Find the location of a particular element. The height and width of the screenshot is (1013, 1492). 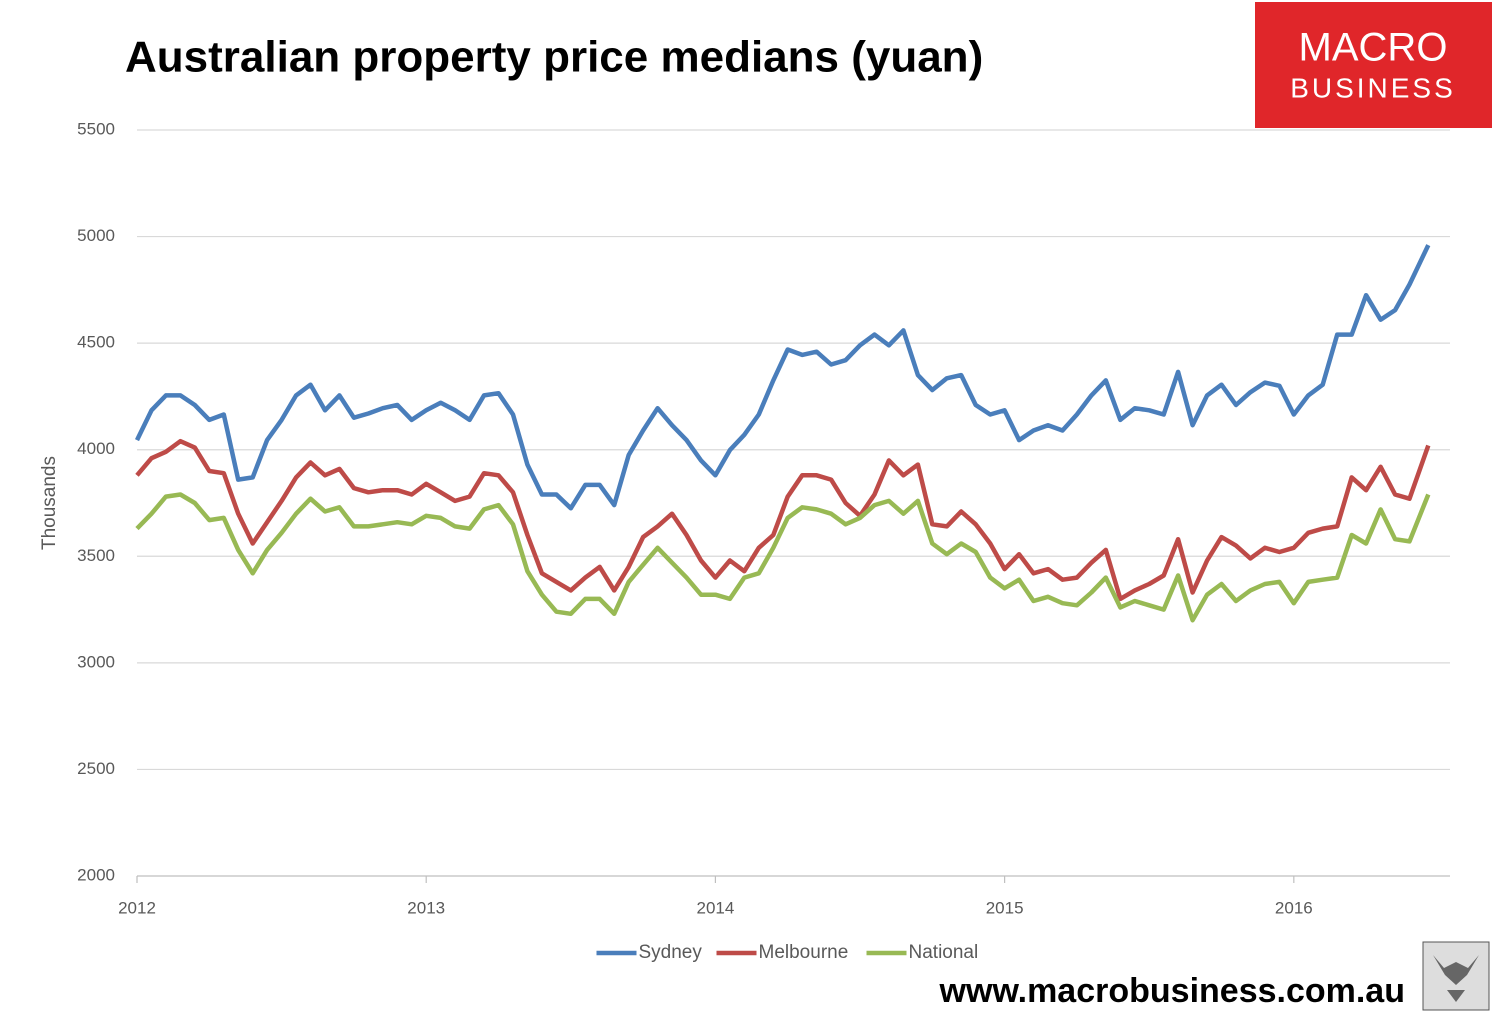

x-tick-label: 2012 is located at coordinates (137, 907).